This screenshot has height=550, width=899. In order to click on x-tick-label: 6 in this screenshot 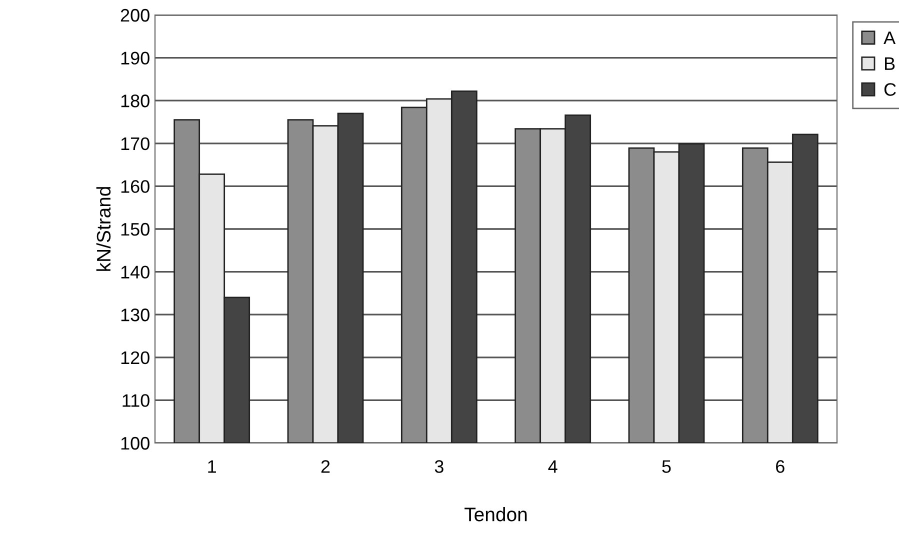, I will do `click(780, 466)`.